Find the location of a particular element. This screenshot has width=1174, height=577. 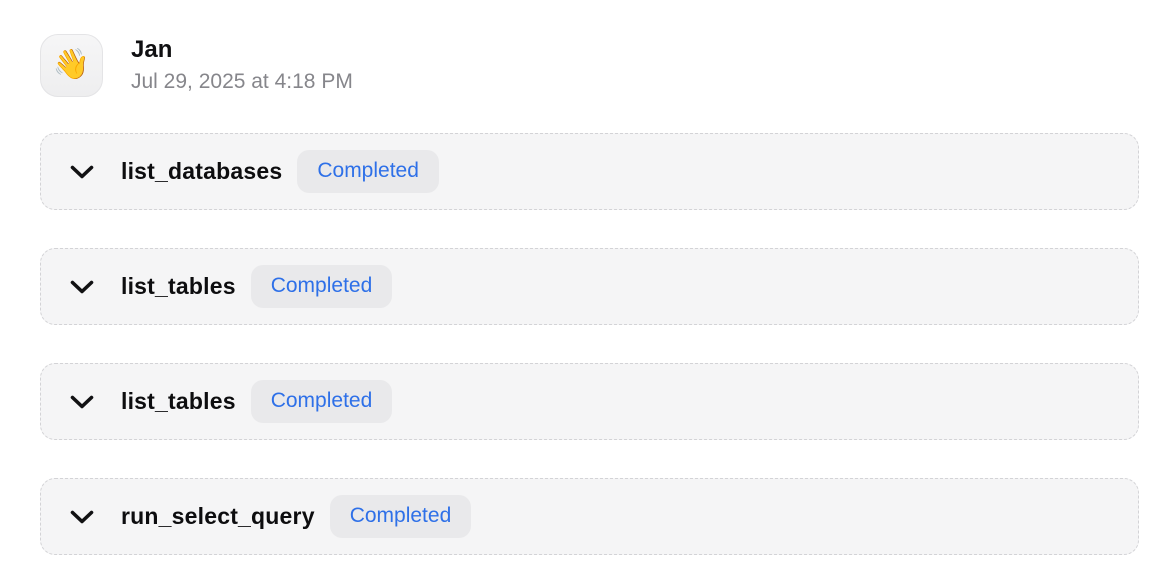

message-meta: Jan Jul 29, 2025 at 4:18 PM is located at coordinates (242, 65).